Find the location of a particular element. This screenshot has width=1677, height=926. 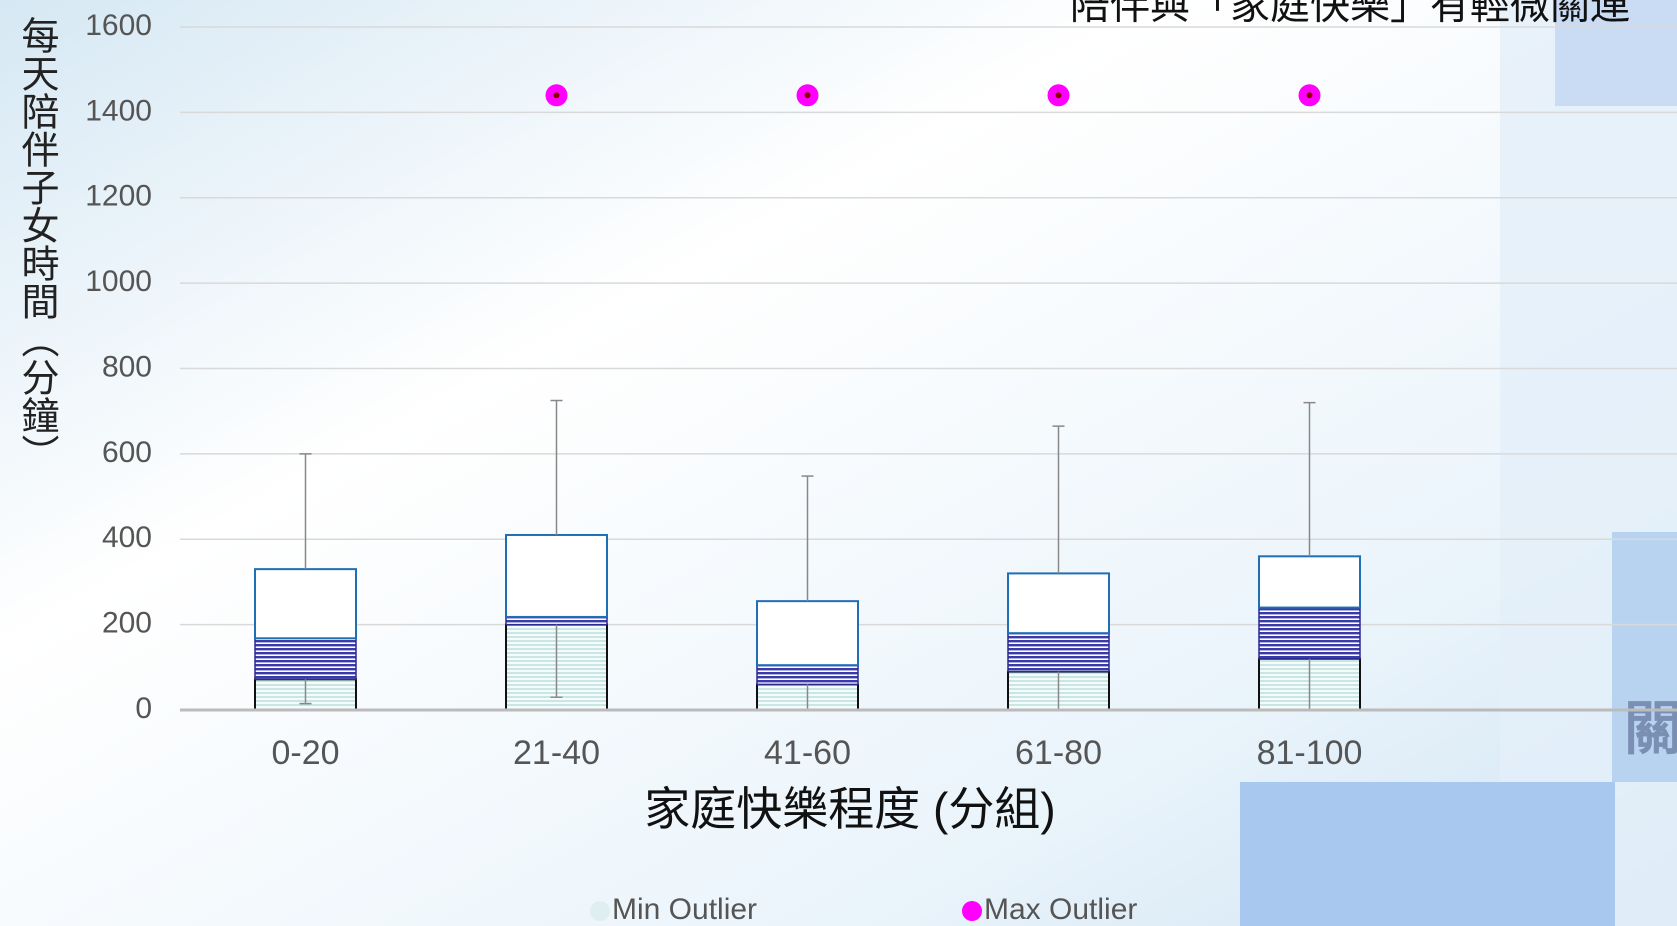

y-tick-label: 800 is located at coordinates (127, 366).